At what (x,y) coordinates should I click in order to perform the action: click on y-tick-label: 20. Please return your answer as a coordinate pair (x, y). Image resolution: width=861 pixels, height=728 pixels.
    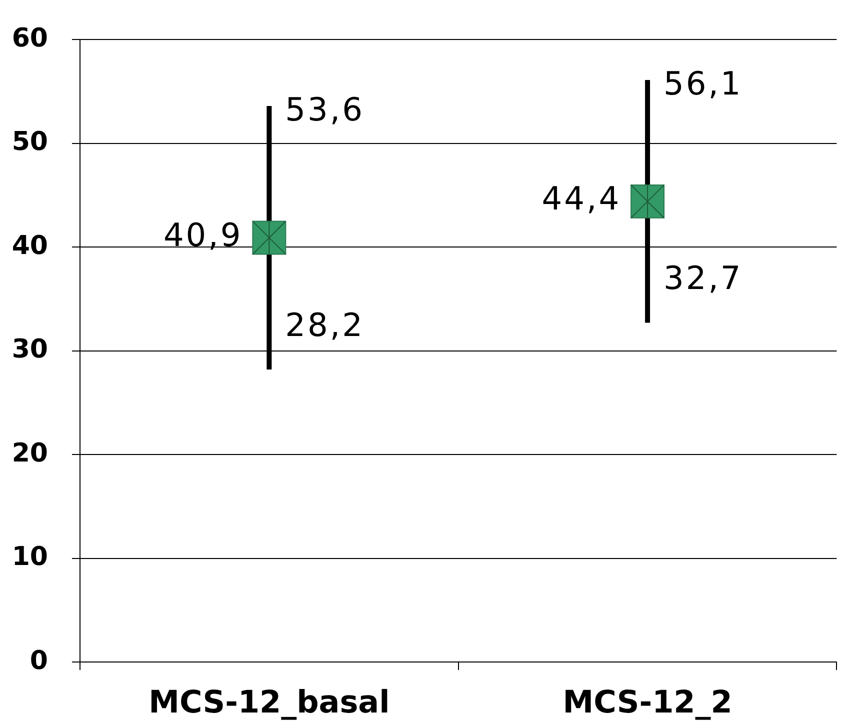
    Looking at the image, I should click on (30, 453).